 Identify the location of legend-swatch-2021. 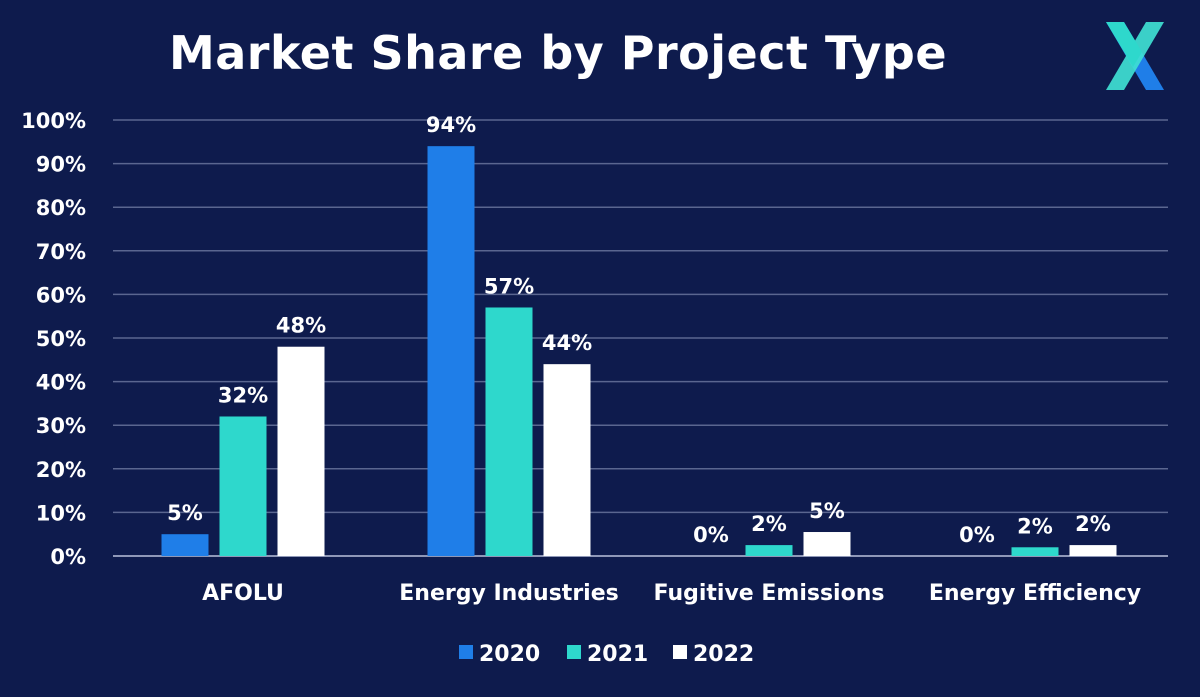
(574, 652).